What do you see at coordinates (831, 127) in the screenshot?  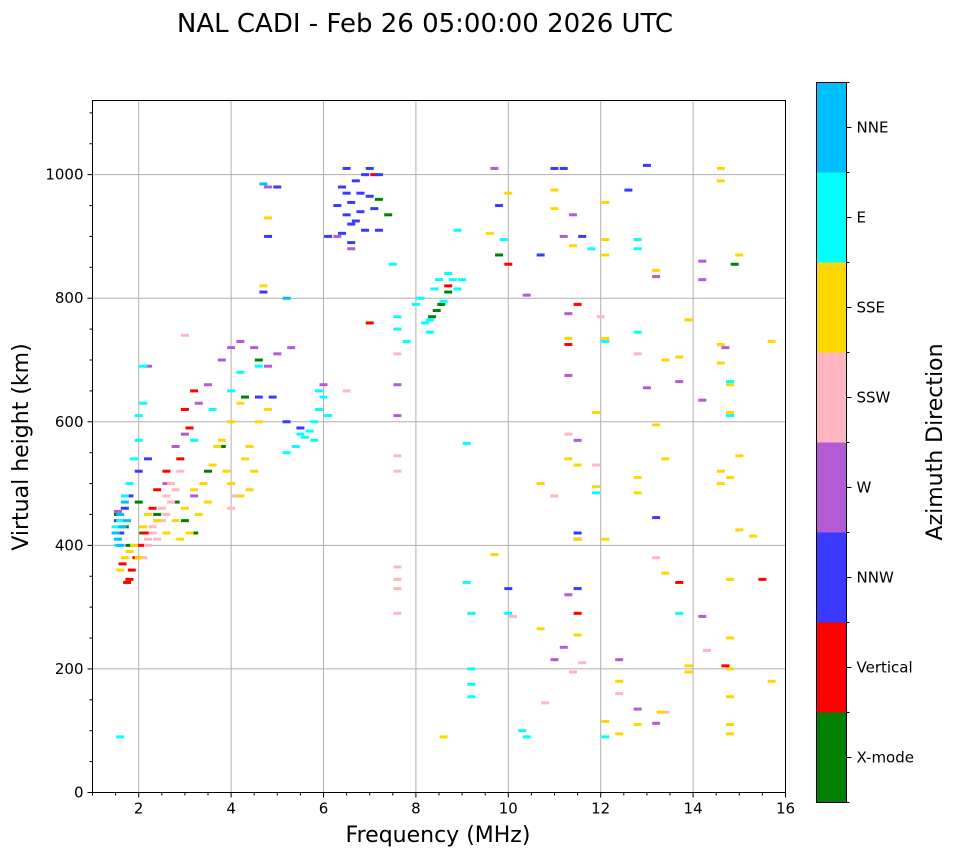 I see `colorbar-segment` at bounding box center [831, 127].